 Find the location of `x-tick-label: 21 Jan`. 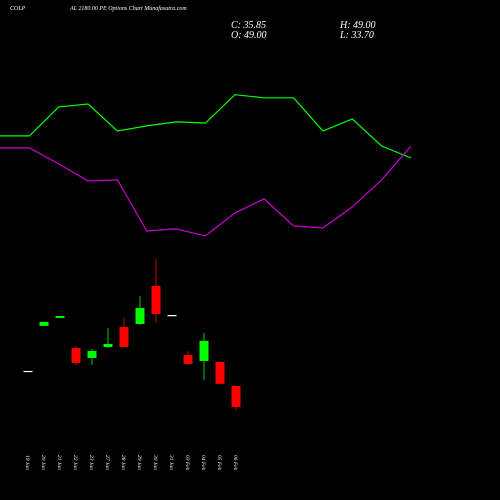

x-tick-label: 21 Jan is located at coordinates (59, 462).